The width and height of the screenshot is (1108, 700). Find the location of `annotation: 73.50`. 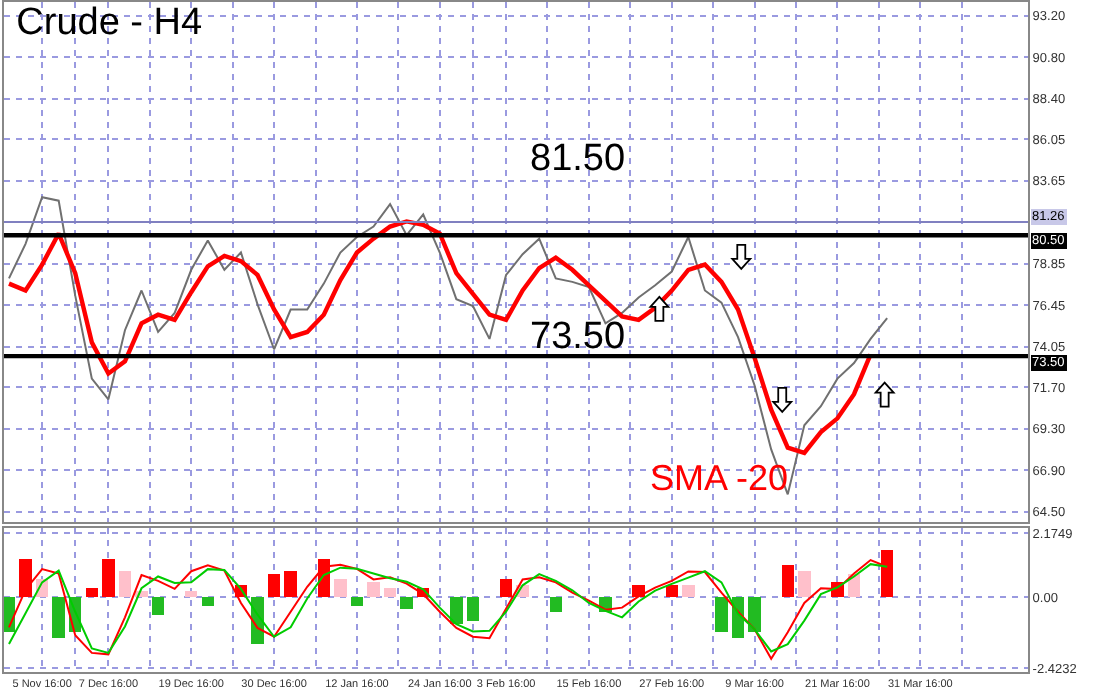

annotation: 73.50 is located at coordinates (578, 337).